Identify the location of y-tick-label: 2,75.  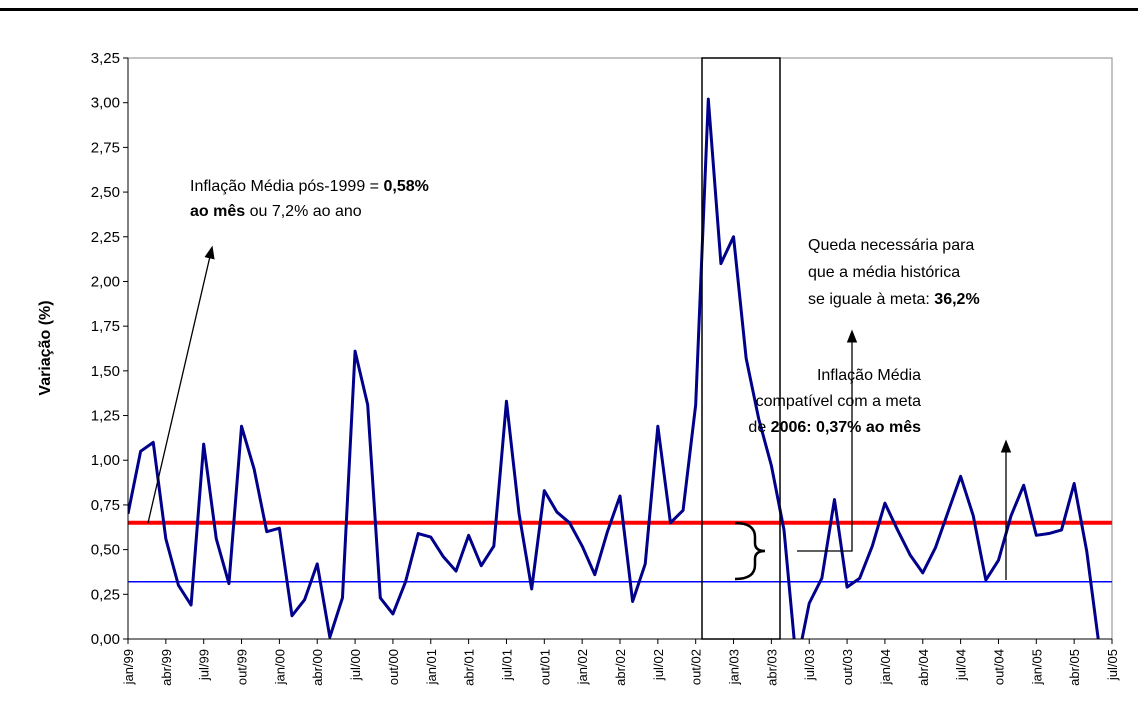
(105, 147).